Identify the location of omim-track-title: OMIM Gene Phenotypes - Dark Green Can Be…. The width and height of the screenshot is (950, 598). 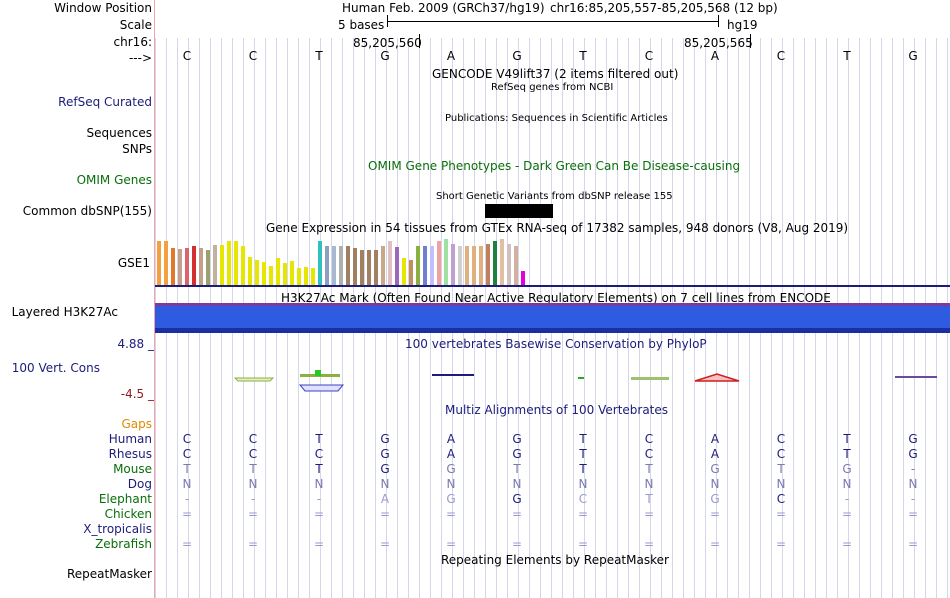
(554, 166).